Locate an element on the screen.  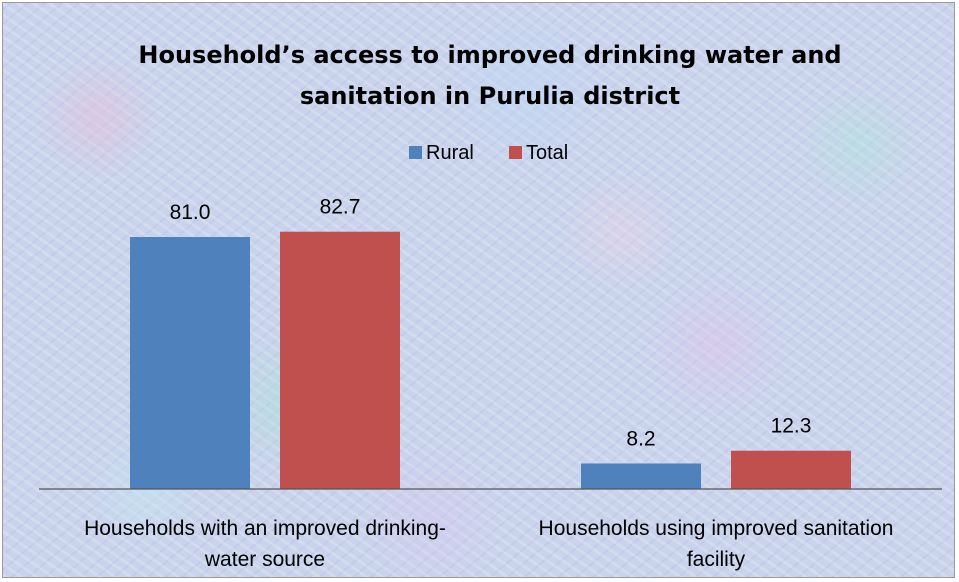
chart-title-line-2: sanitation in Purulia district is located at coordinates (490, 96).